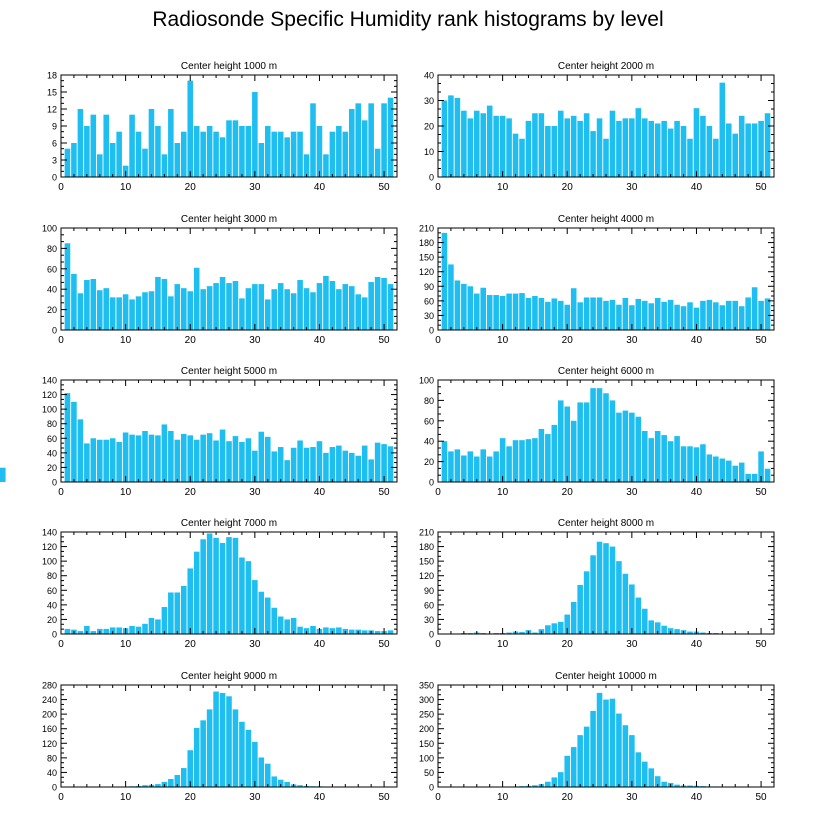 This screenshot has width=816, height=824. I want to click on y-tick-label: 180, so click(426, 243).